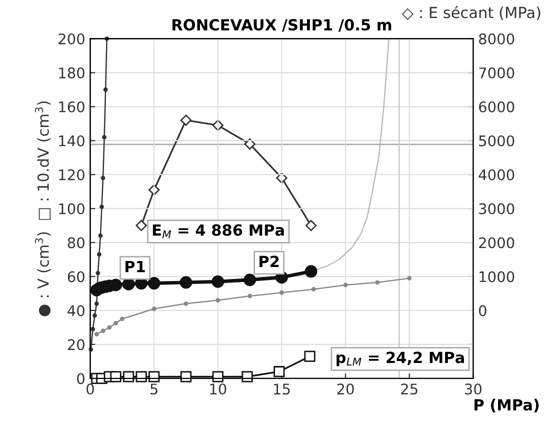 The height and width of the screenshot is (430, 547). What do you see at coordinates (76, 344) in the screenshot?
I see `y-tick-label: 20` at bounding box center [76, 344].